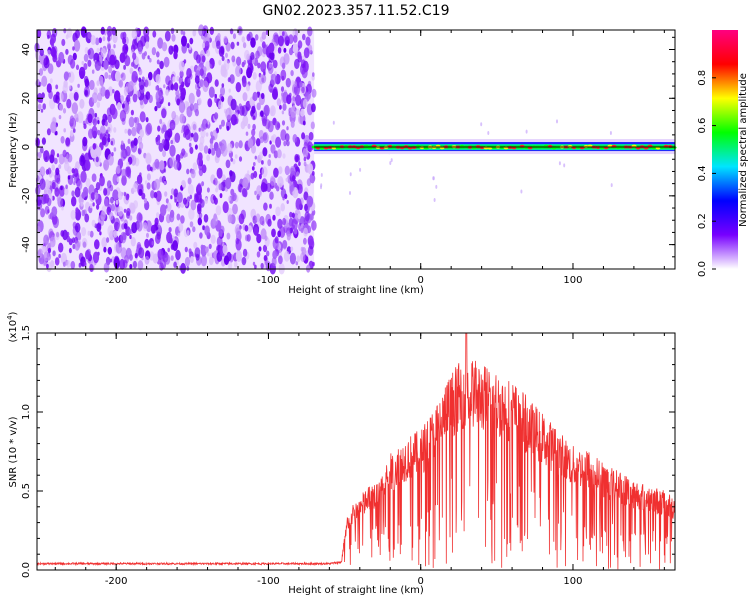 This screenshot has width=750, height=600. Describe the element at coordinates (26, 98) in the screenshot. I see `y-tick-label: 20` at that location.